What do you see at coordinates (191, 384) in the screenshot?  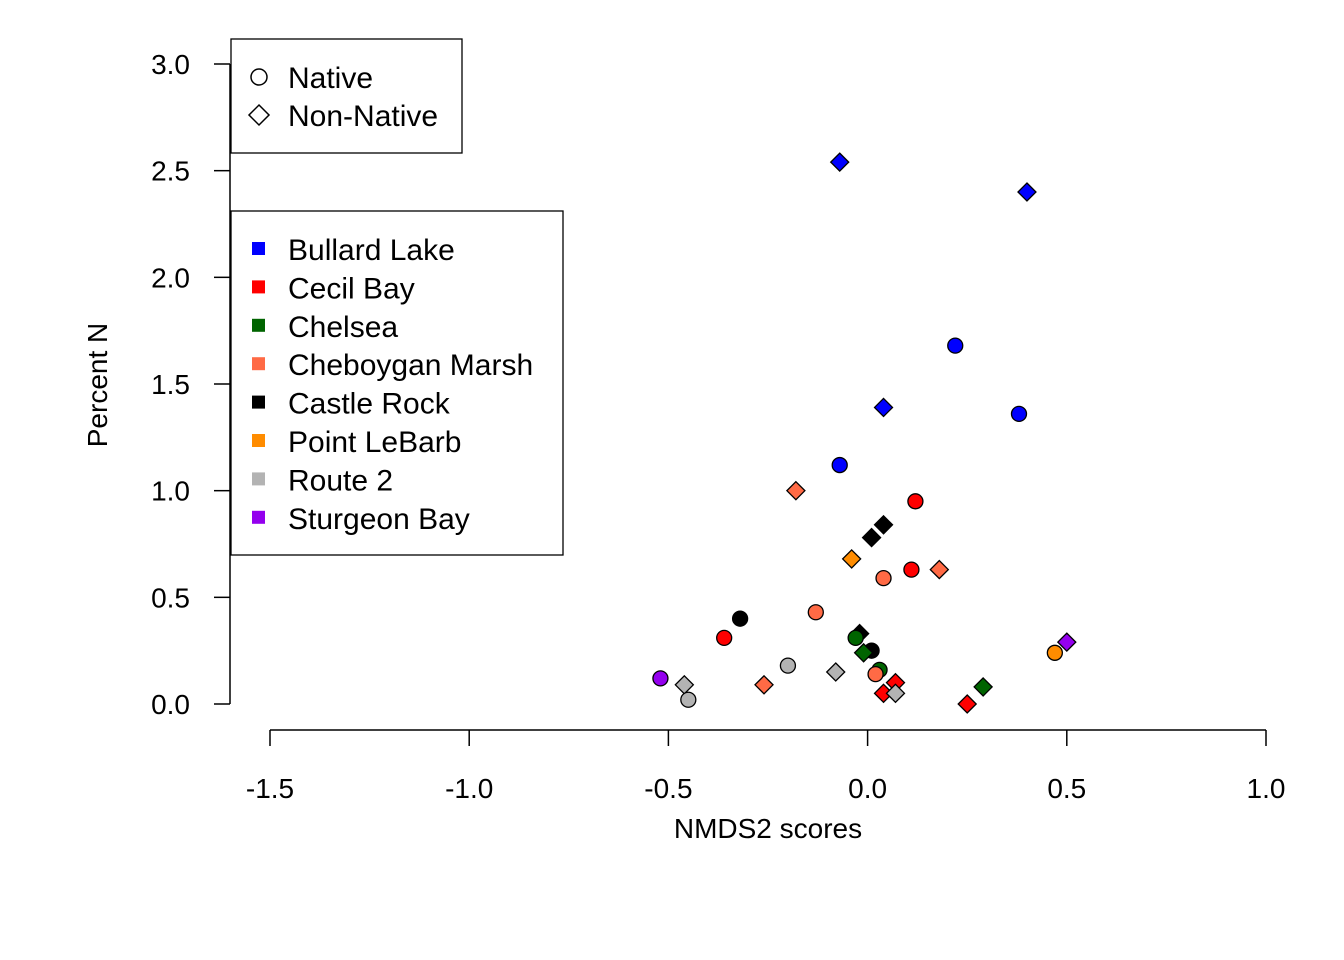 I see `y-axis: 0.0 0.5 1.0 1.5 2.0 2.5 3.0` at bounding box center [191, 384].